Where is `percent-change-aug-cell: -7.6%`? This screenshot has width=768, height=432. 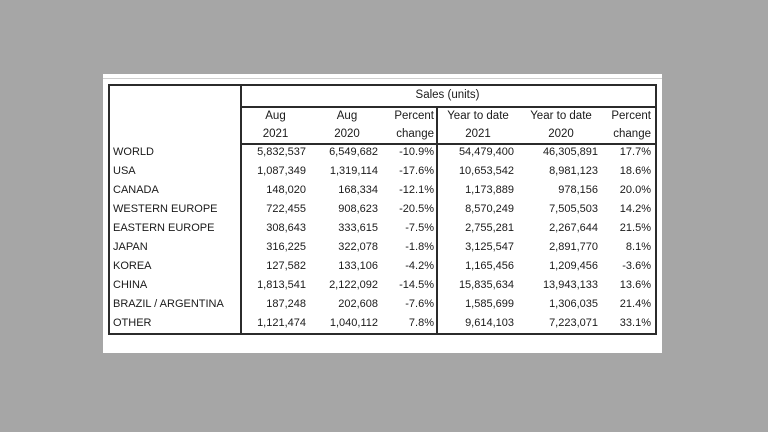 percent-change-aug-cell: -7.6% is located at coordinates (419, 304).